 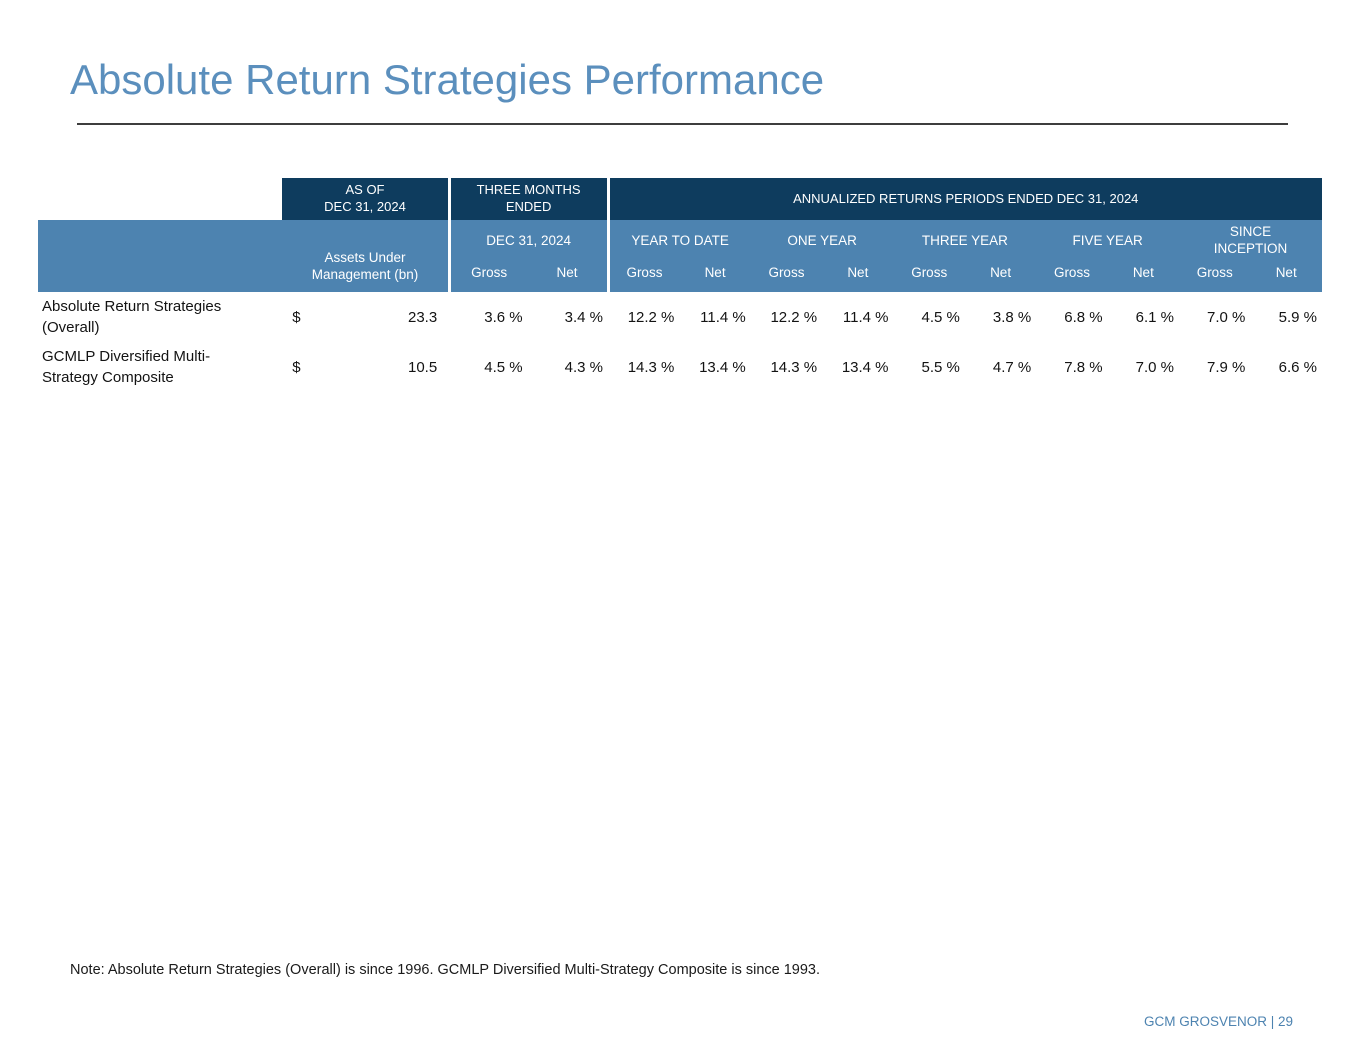 What do you see at coordinates (568, 367) in the screenshot?
I see `cell-value: 4.3 %` at bounding box center [568, 367].